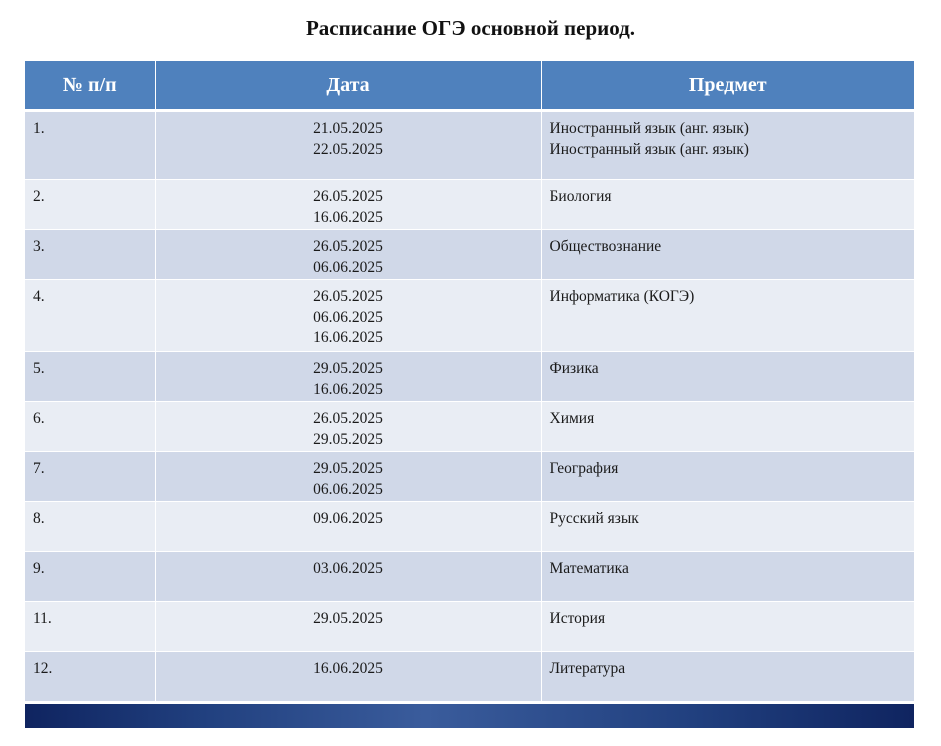 Image resolution: width=941 pixels, height=746 pixels. I want to click on table-row: 11. 29.05.2025 История, so click(469, 626).